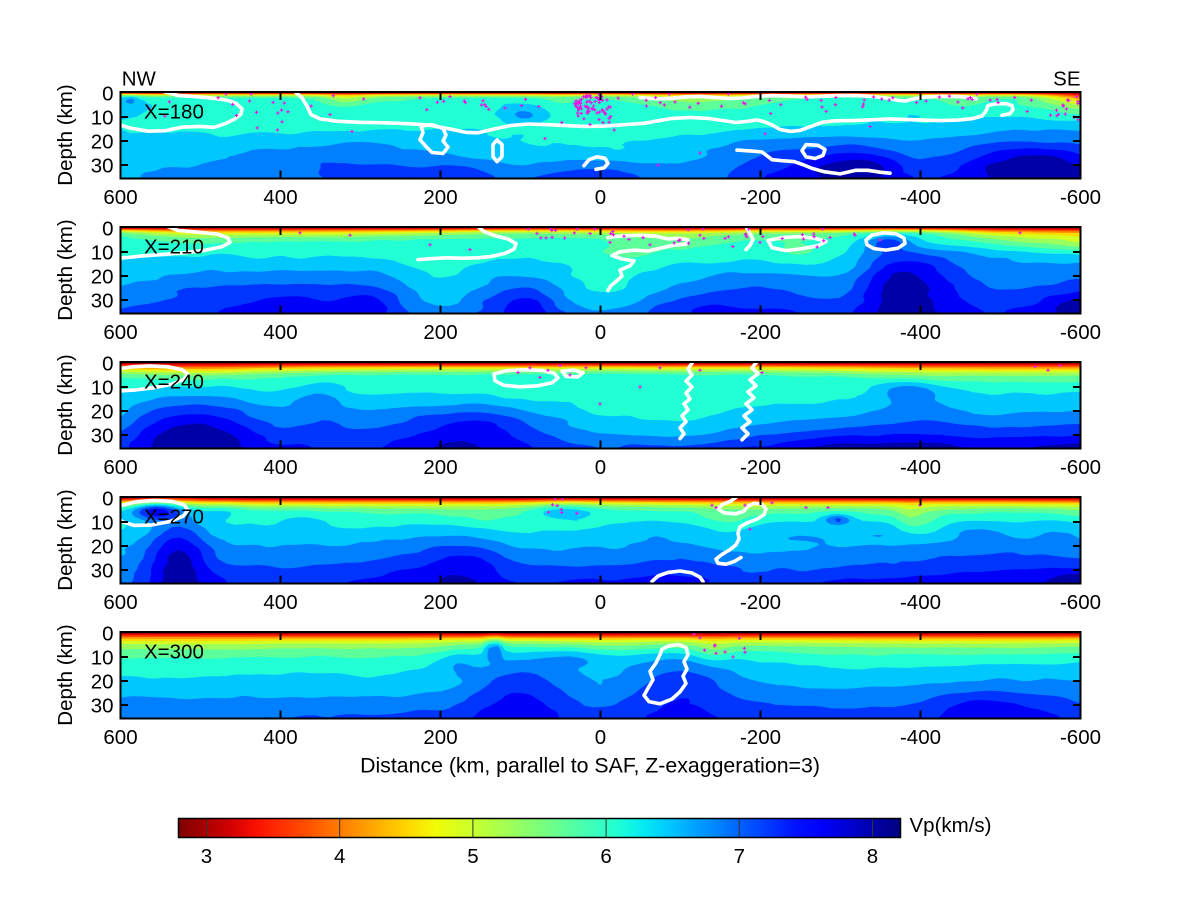 The width and height of the screenshot is (1200, 905). I want to click on svg-text: X=240, so click(174, 382).